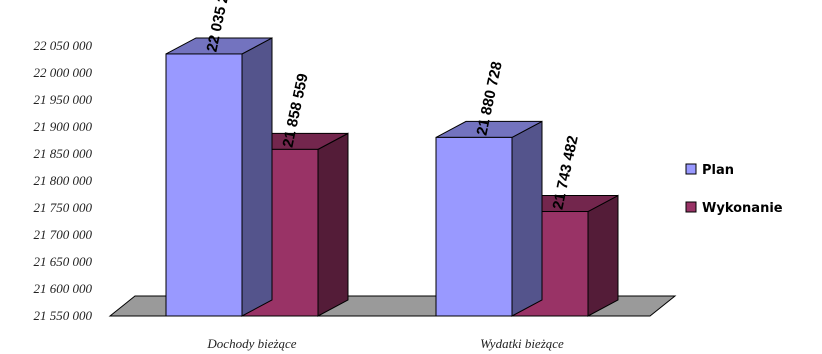 The height and width of the screenshot is (354, 822). What do you see at coordinates (63, 261) in the screenshot?
I see `y-tick-label: 21 650 000` at bounding box center [63, 261].